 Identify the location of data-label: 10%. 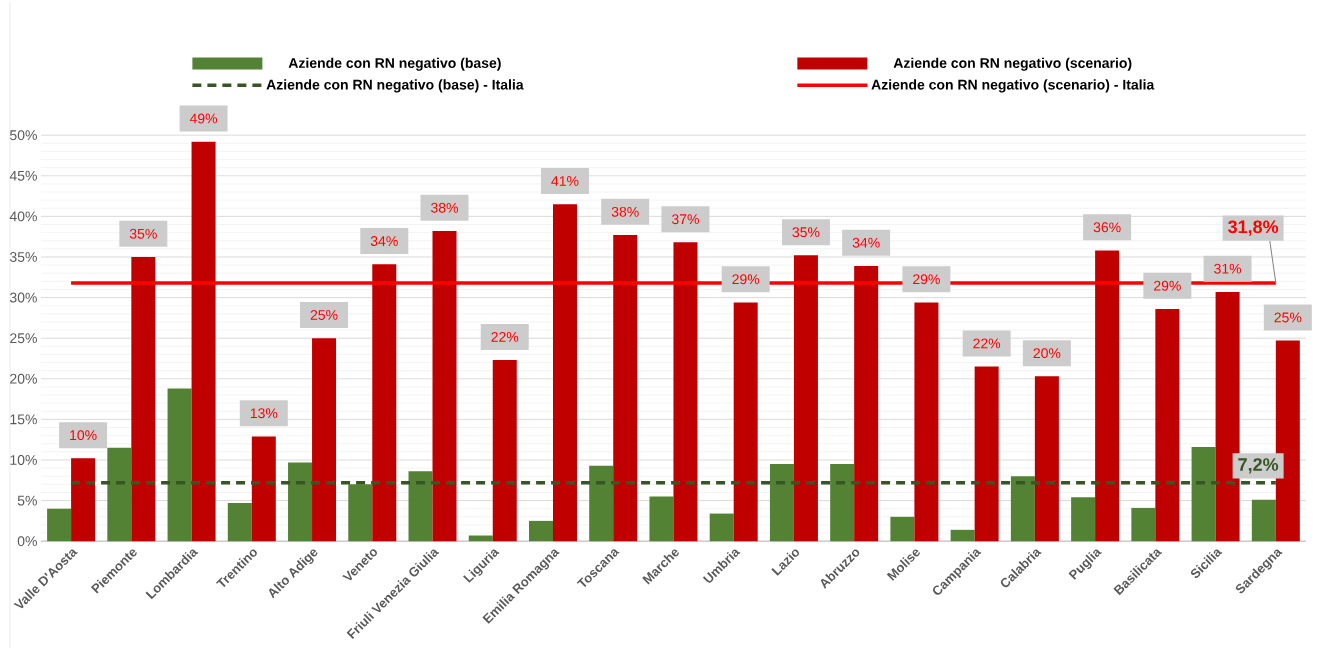
(83, 435).